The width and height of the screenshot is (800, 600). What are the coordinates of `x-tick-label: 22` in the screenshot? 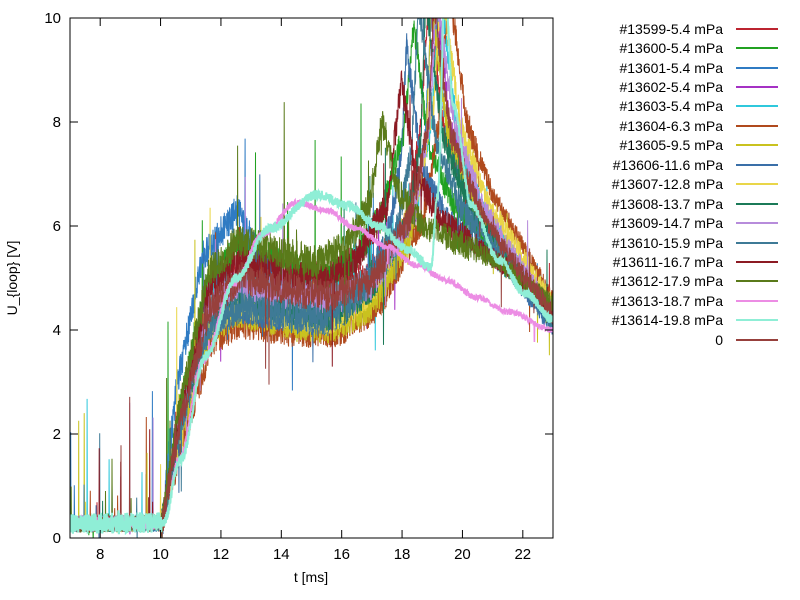 It's located at (522, 554).